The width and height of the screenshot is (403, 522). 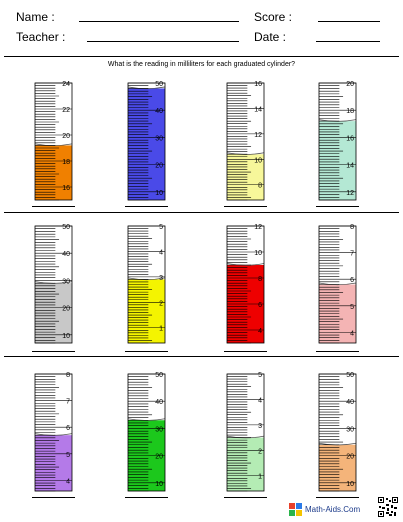 I want to click on graduated-cylinder: 4 5 6 7 8, so click(x=53, y=430).